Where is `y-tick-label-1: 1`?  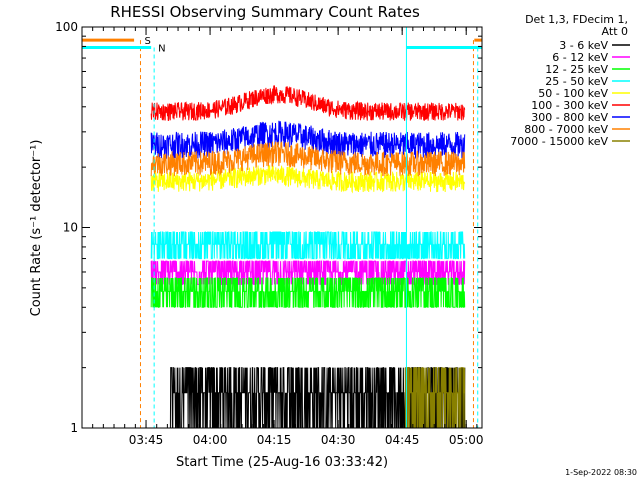 y-tick-label-1: 1 is located at coordinates (74, 428).